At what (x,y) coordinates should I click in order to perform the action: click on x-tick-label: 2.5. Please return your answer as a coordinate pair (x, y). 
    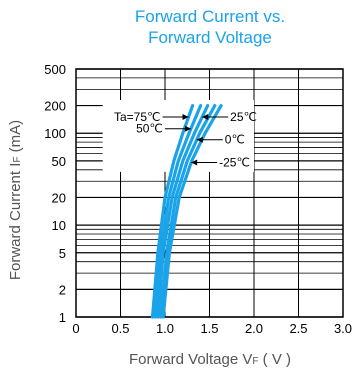
    Looking at the image, I should click on (298, 328).